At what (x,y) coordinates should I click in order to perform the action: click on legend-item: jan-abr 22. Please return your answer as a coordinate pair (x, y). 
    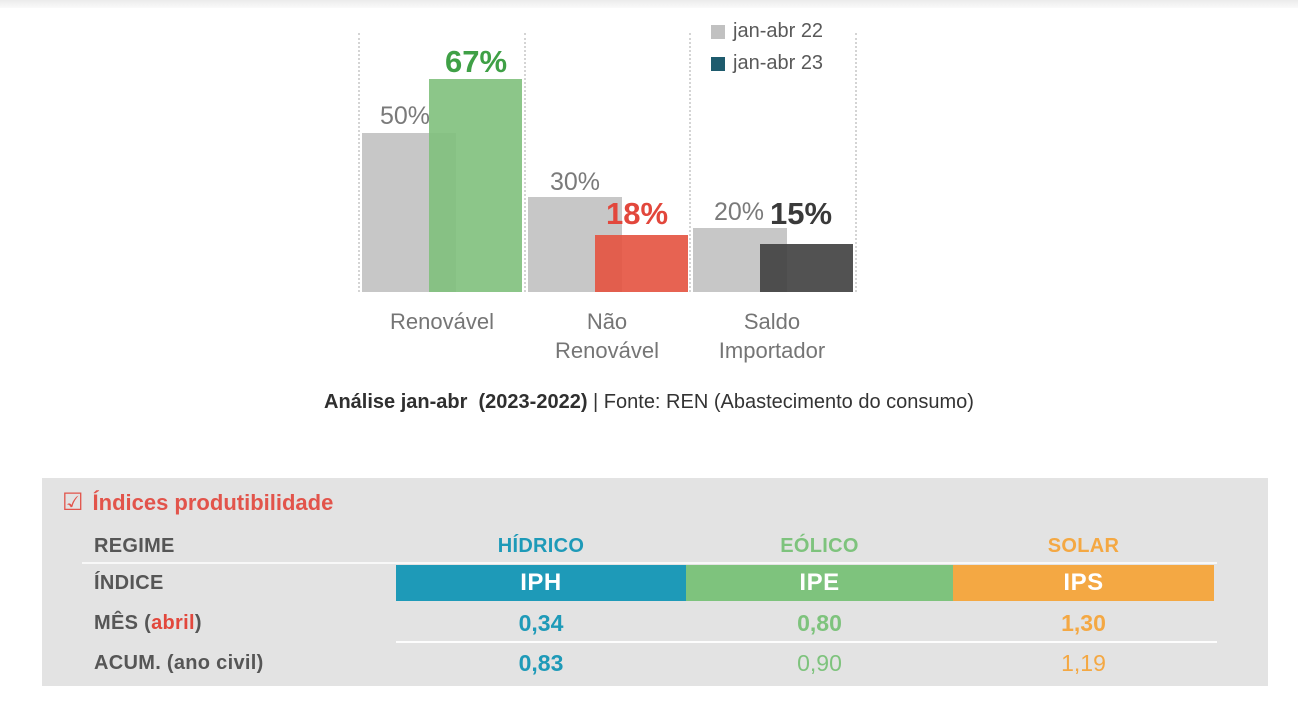
    Looking at the image, I should click on (767, 31).